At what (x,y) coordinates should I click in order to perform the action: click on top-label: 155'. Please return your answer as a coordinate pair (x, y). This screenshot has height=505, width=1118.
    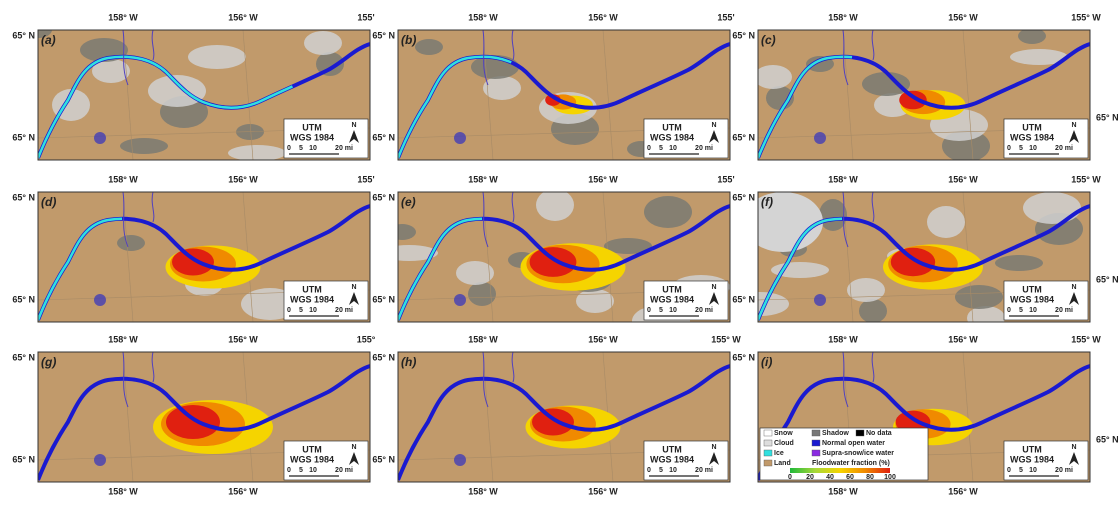
    Looking at the image, I should click on (725, 17).